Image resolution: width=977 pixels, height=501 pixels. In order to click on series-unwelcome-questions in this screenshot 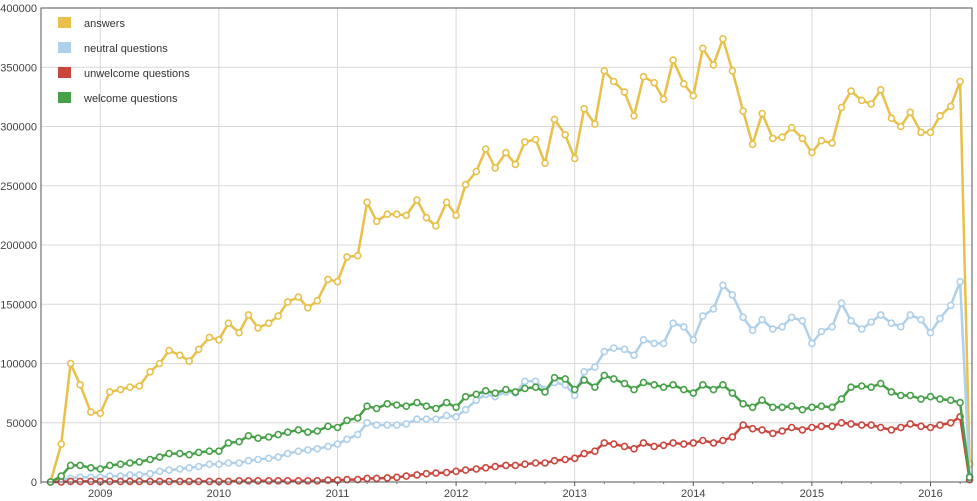, I will do `click(510, 449)`.